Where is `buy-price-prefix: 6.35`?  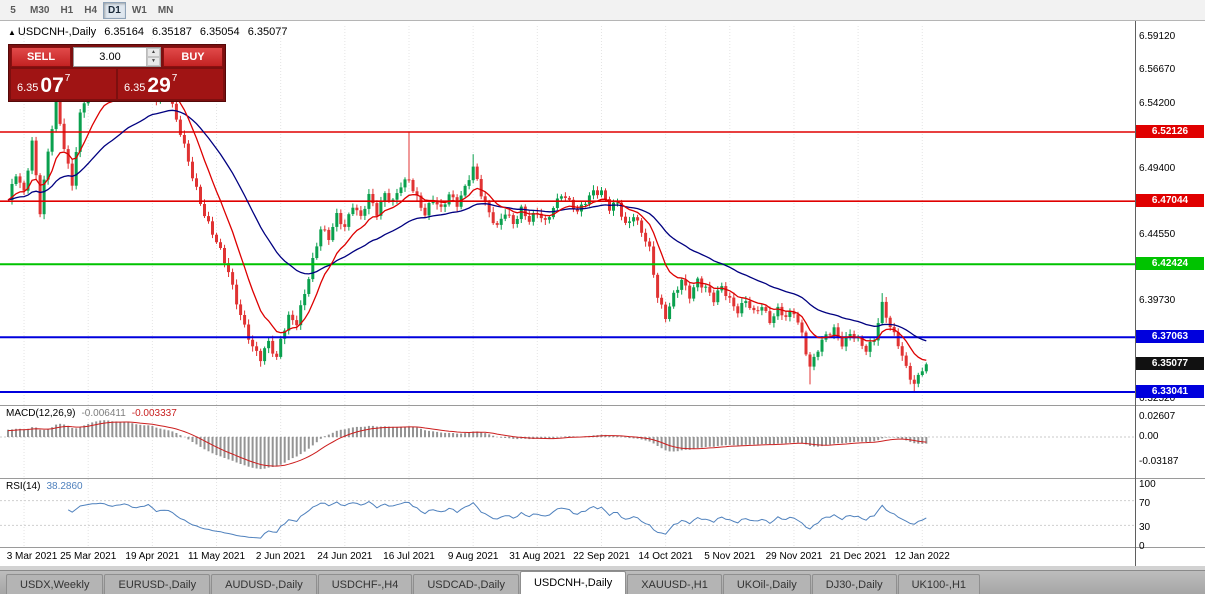 buy-price-prefix: 6.35 is located at coordinates (135, 88).